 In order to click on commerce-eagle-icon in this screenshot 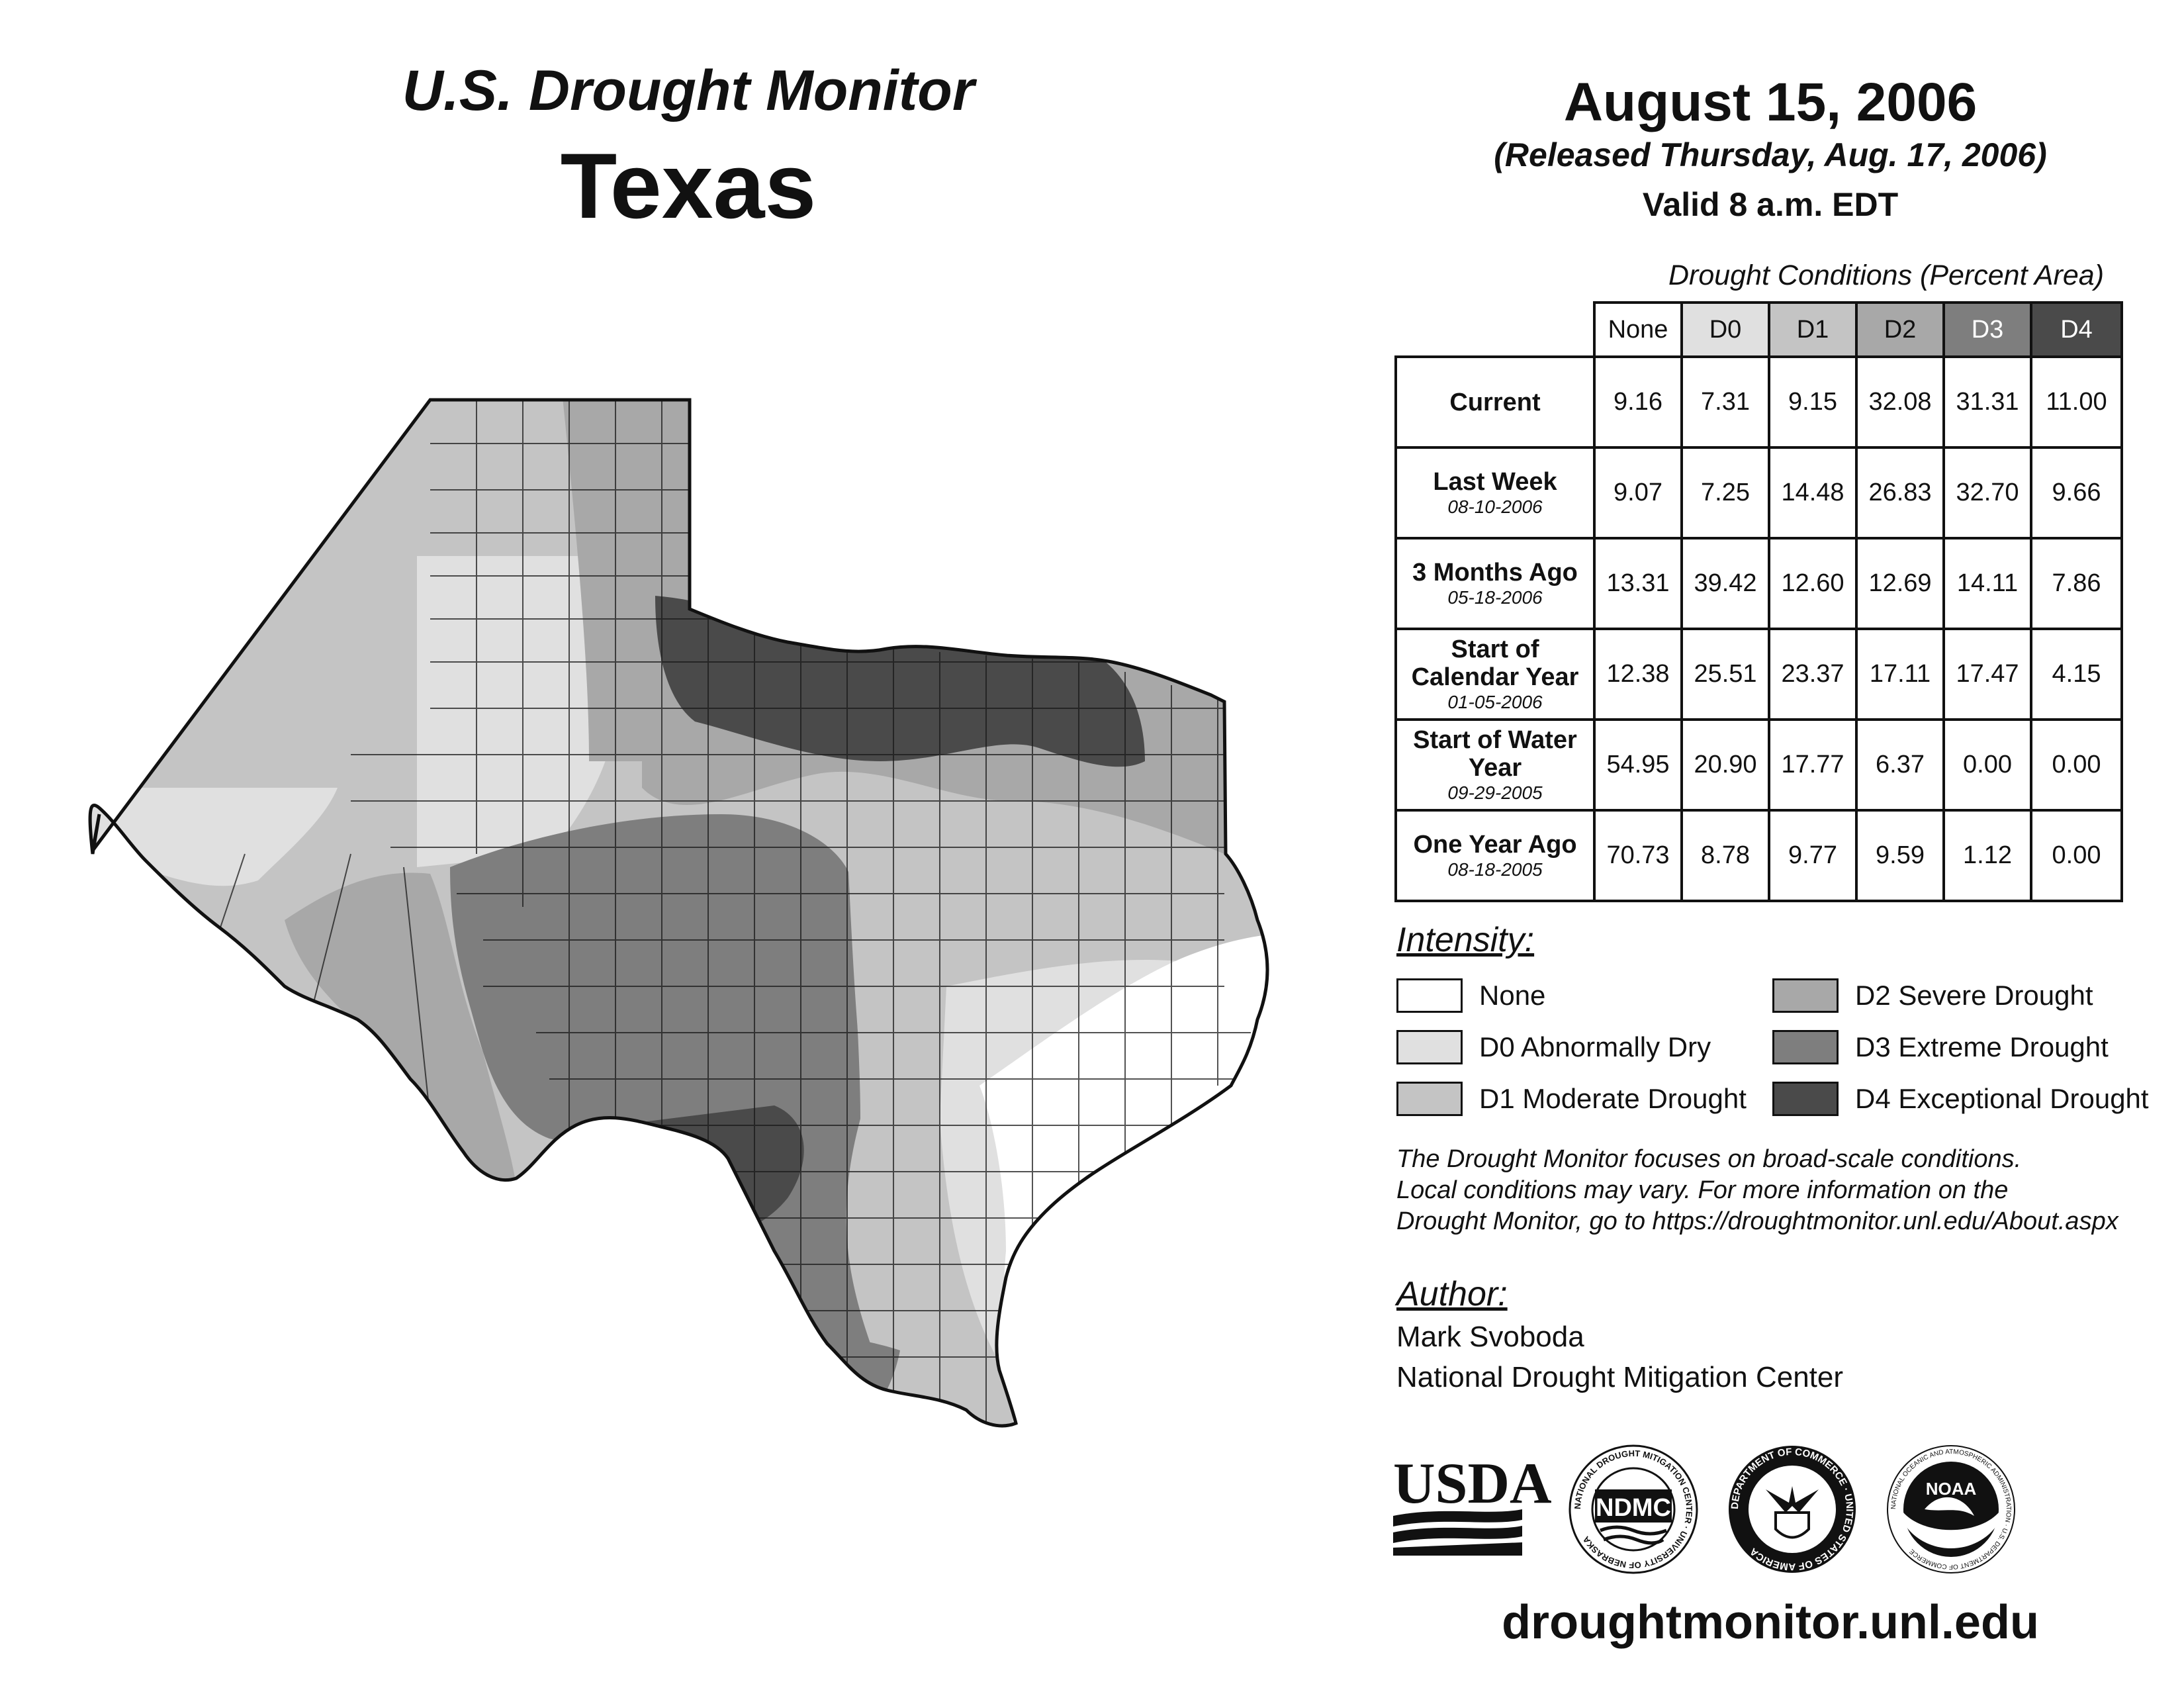, I will do `click(1792, 1499)`.